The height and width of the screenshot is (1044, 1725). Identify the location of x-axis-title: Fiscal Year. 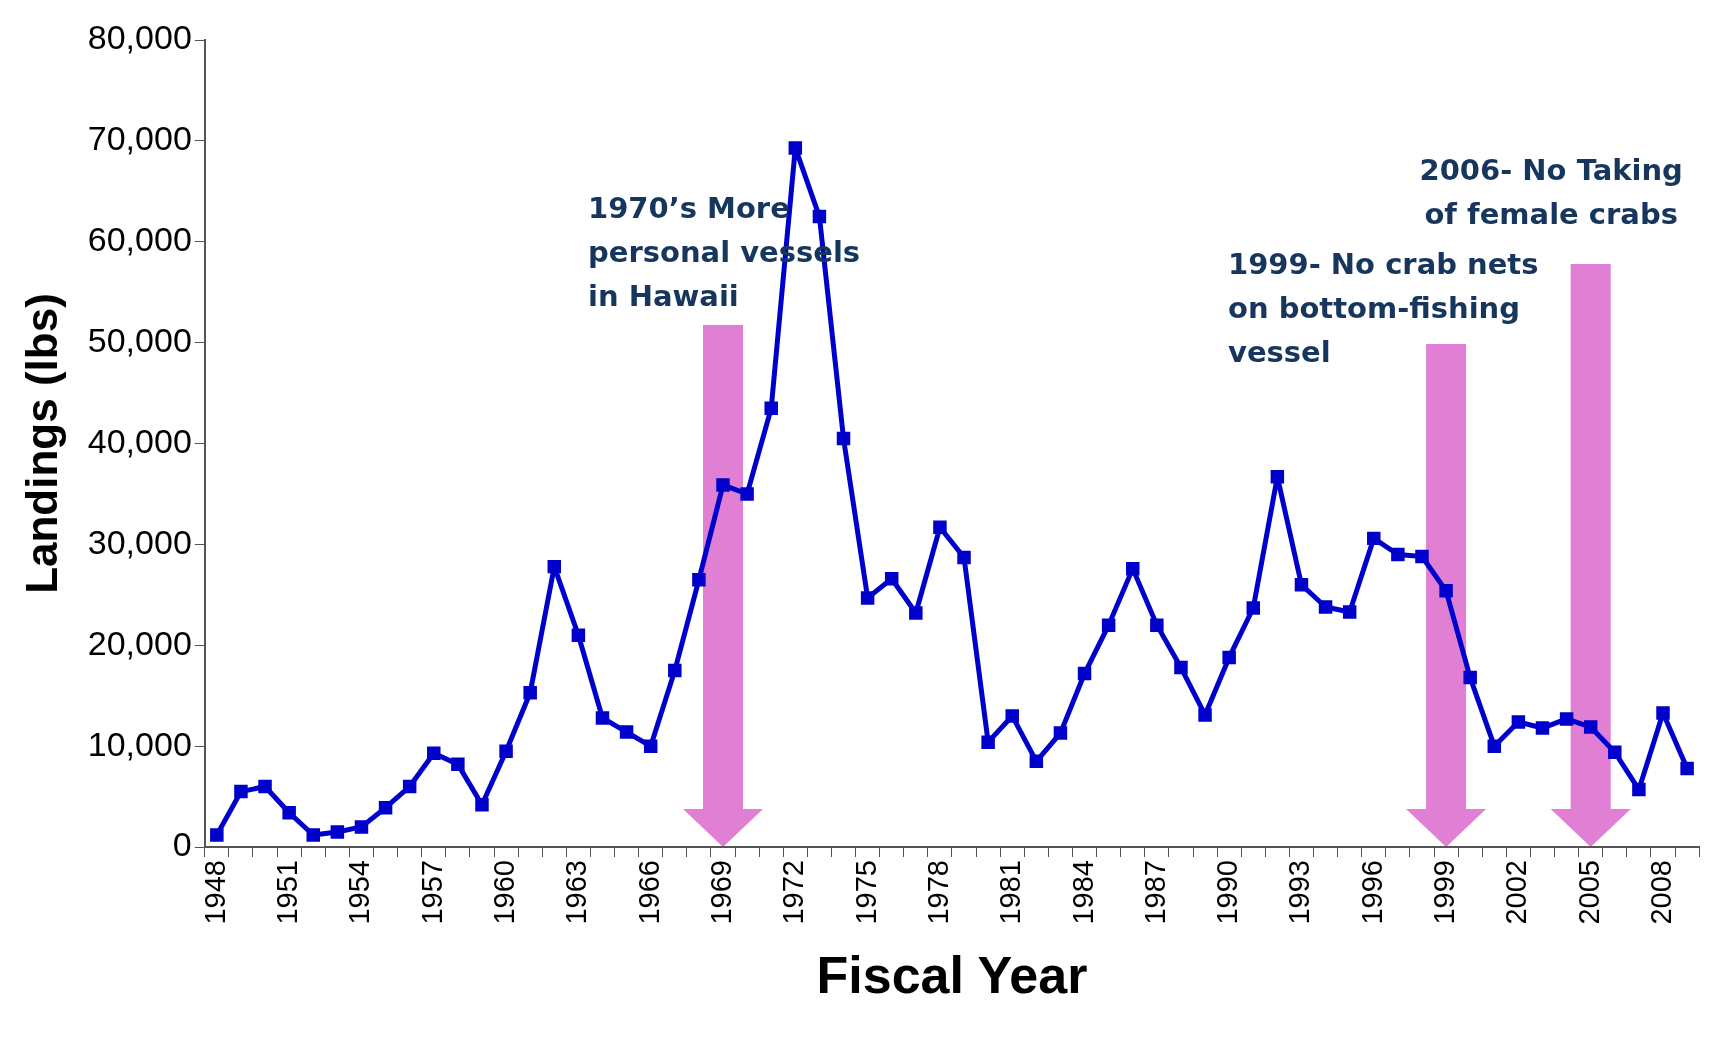
(952, 975).